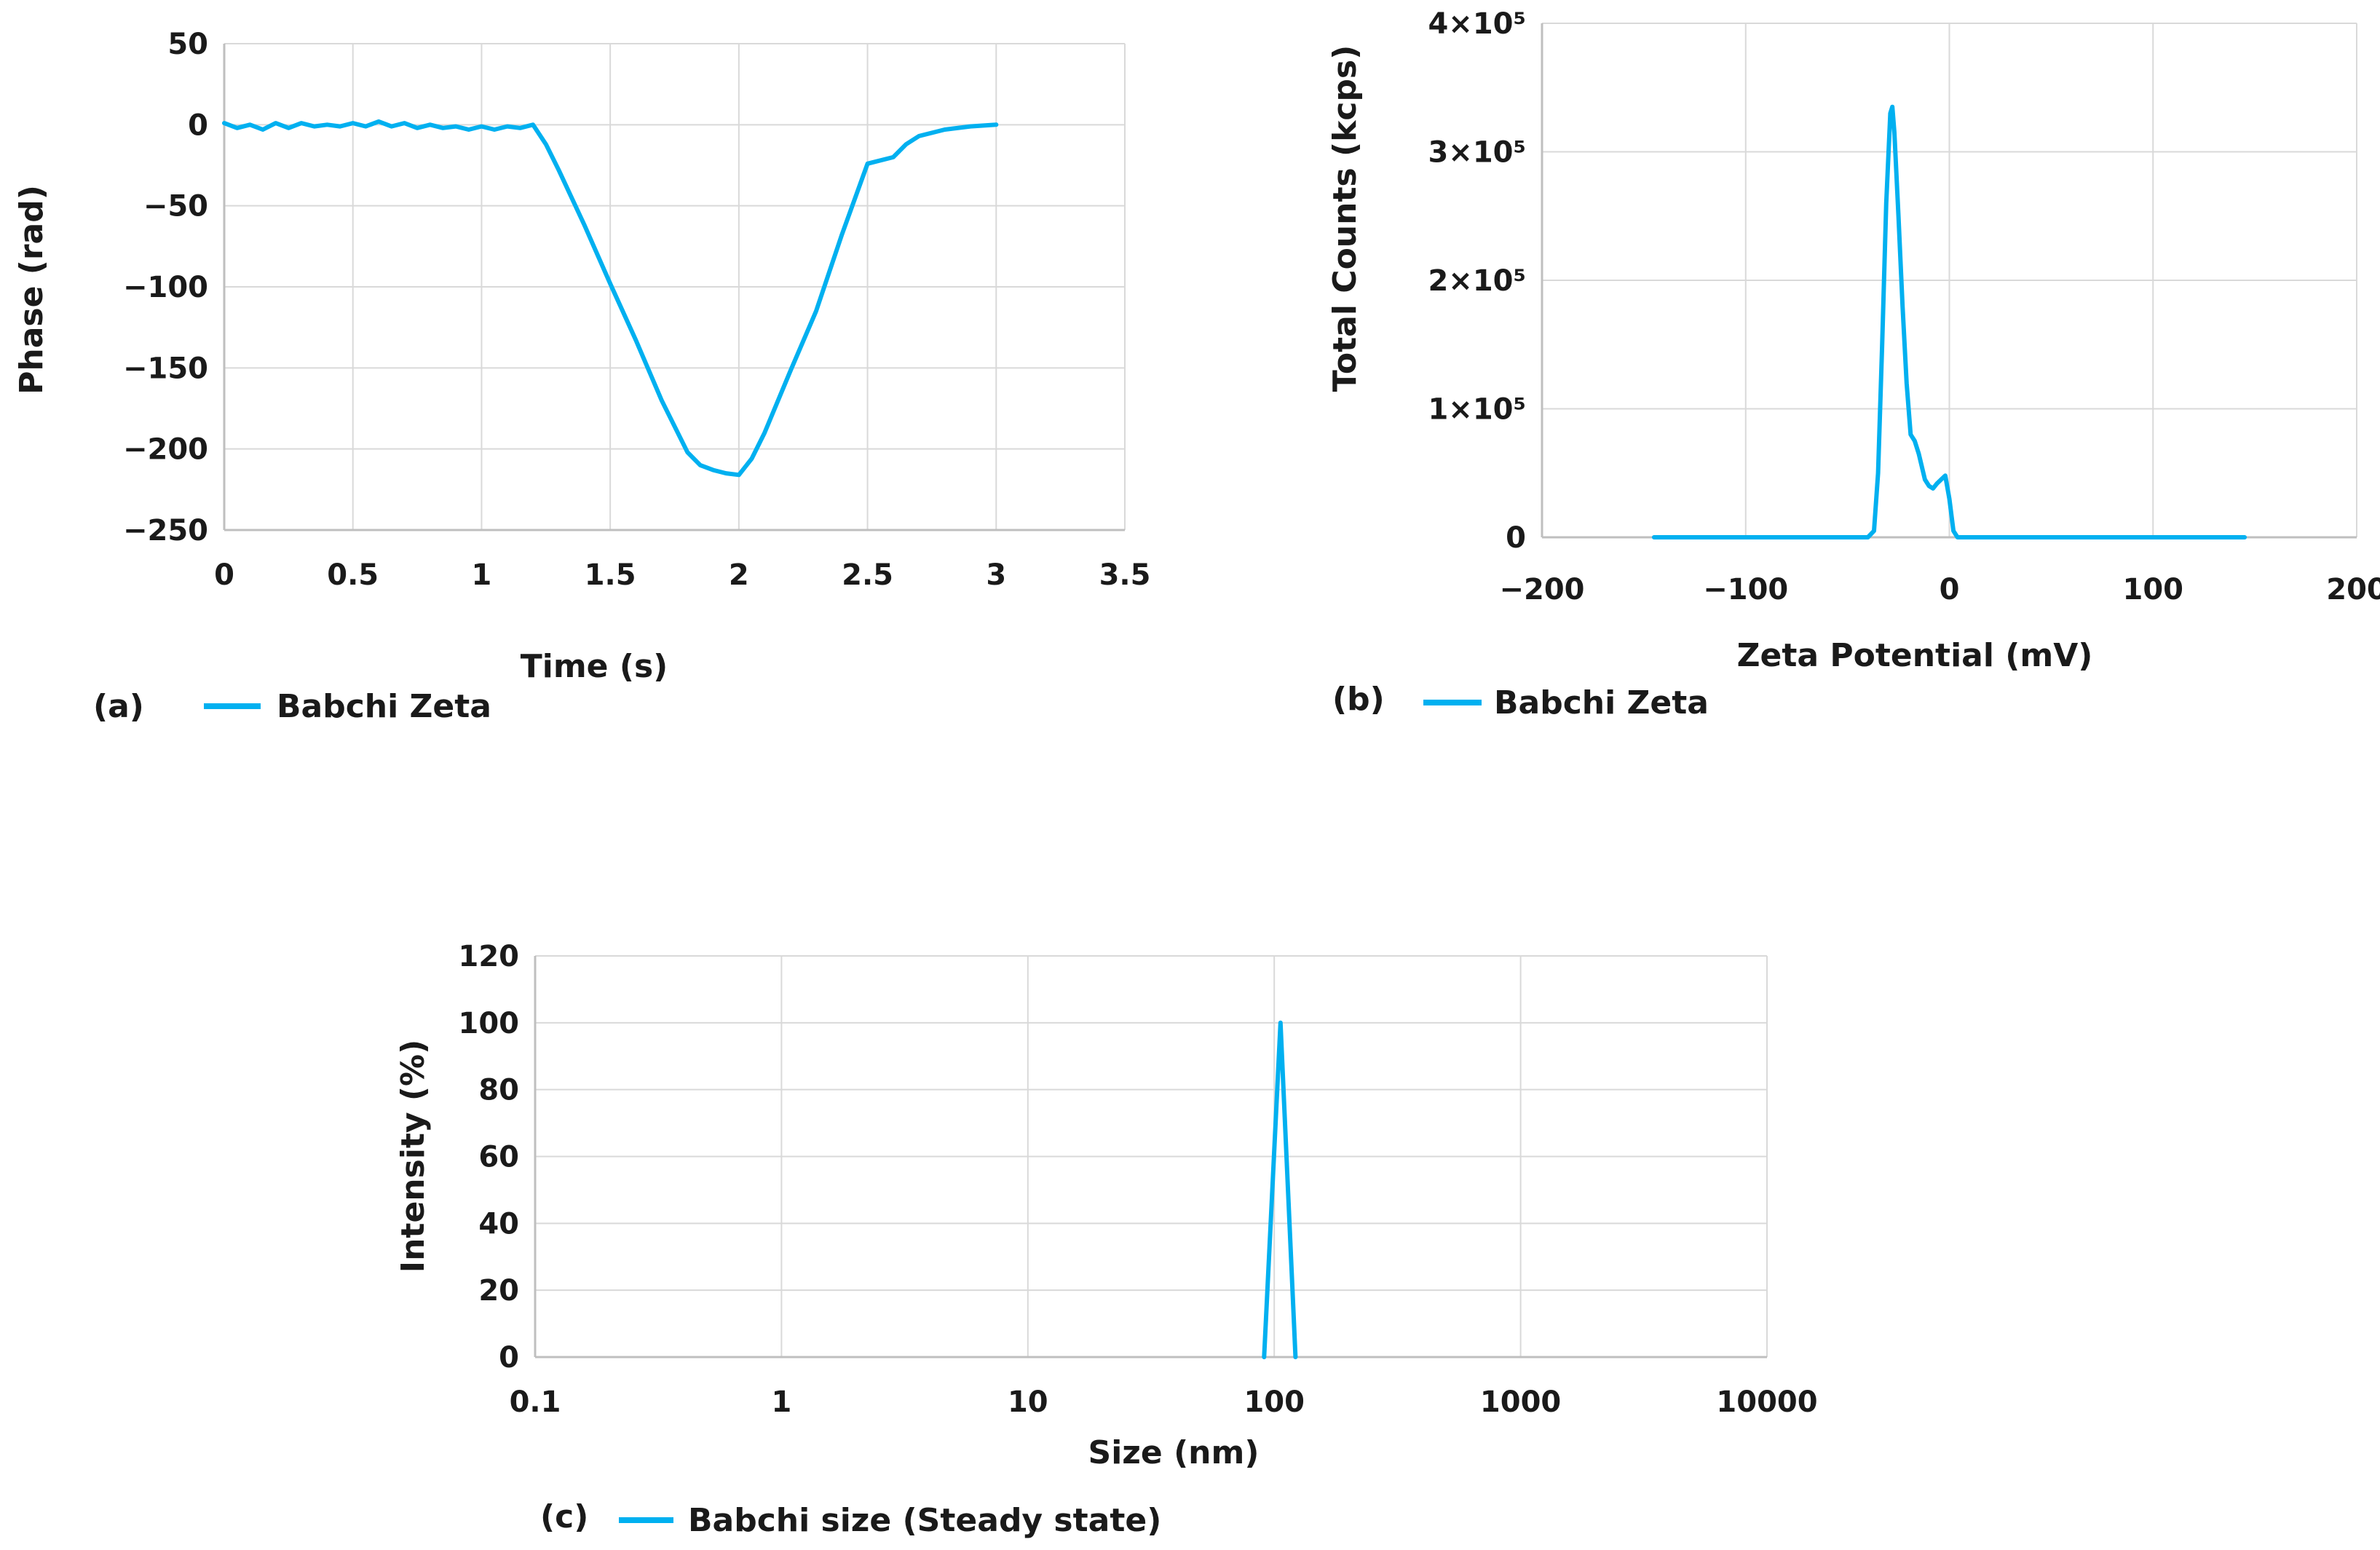 The height and width of the screenshot is (1550, 2380). Describe the element at coordinates (996, 575) in the screenshot. I see `chart-a-xtick-label: 3` at that location.